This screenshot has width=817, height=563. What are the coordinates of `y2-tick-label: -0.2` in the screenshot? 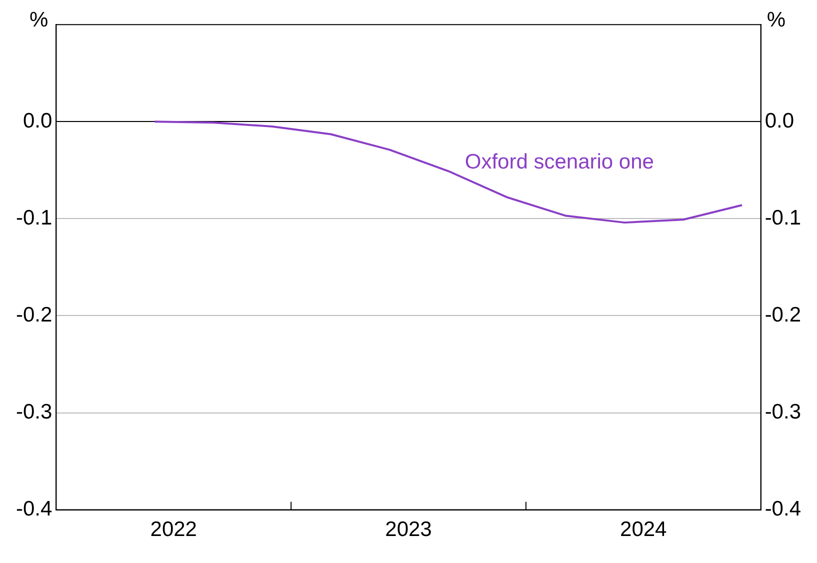 It's located at (782, 315).